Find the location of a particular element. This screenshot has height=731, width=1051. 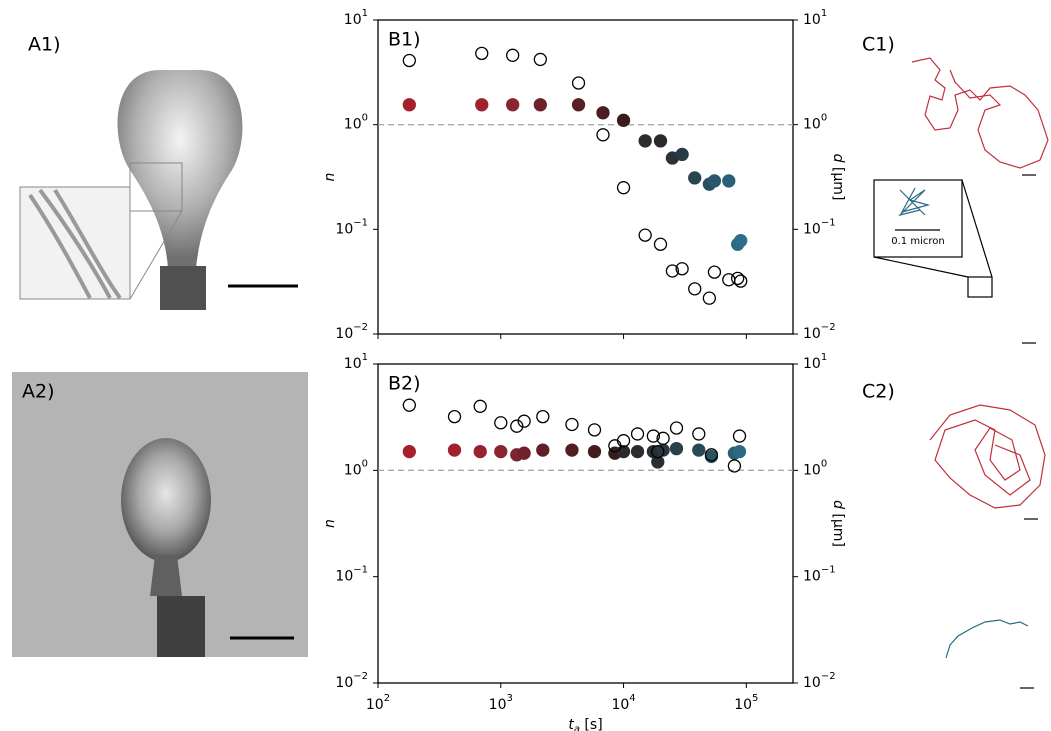

image-a2: A2) is located at coordinates (160, 514).